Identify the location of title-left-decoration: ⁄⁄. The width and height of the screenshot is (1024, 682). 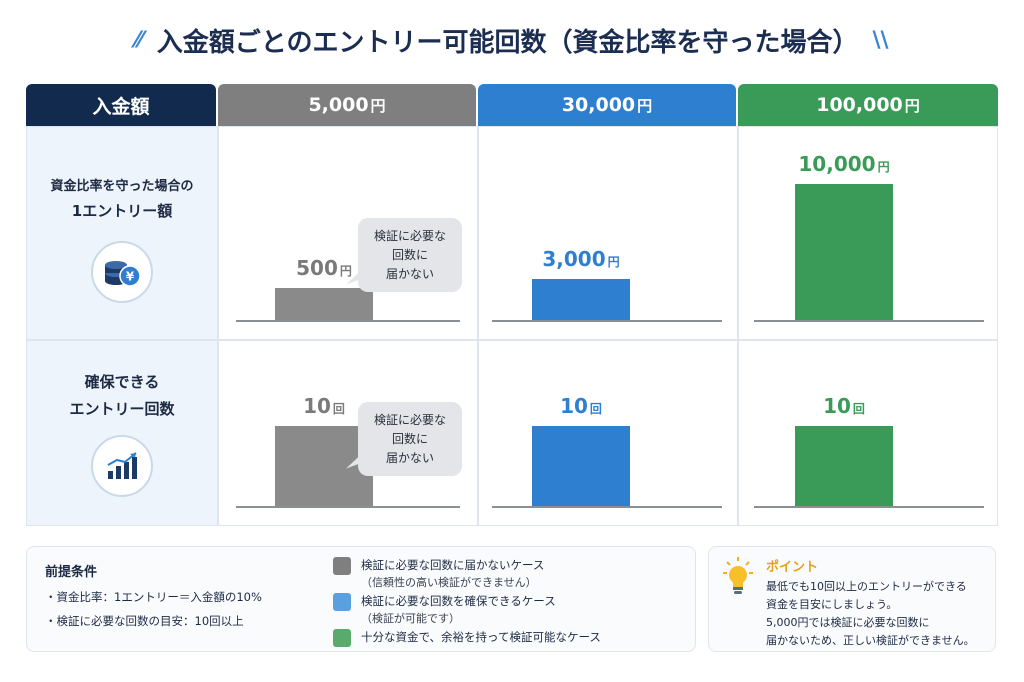
(139, 40).